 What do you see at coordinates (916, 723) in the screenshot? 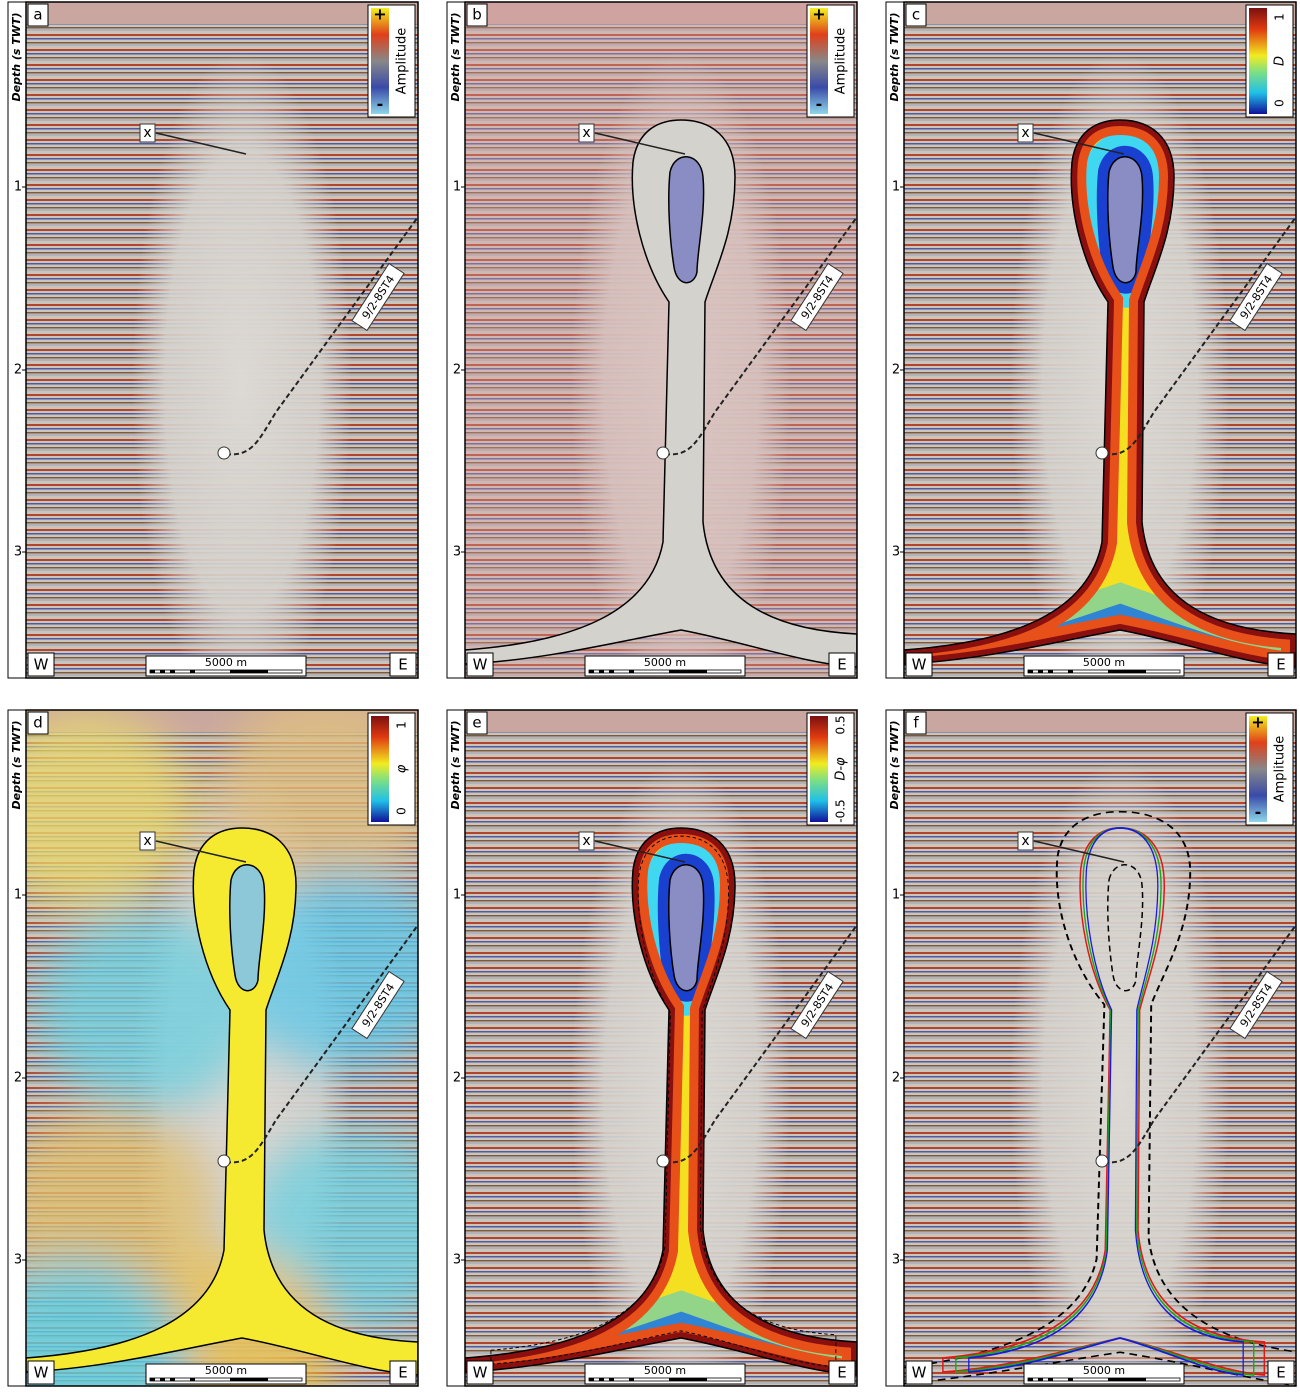
I see `panel-letter: f` at bounding box center [916, 723].